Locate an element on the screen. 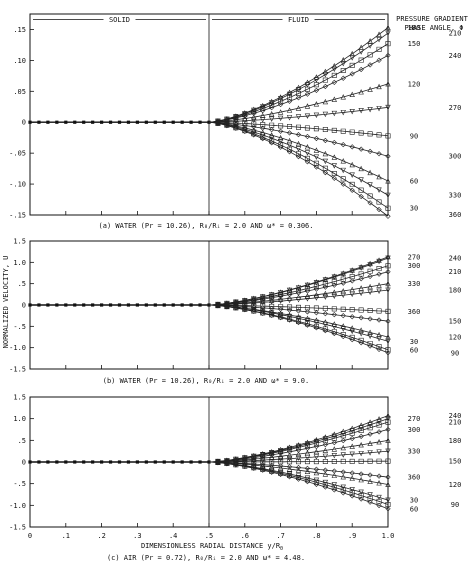 The height and width of the screenshot is (566, 474). y-tick-label: 1.0 is located at coordinates (19, 419).